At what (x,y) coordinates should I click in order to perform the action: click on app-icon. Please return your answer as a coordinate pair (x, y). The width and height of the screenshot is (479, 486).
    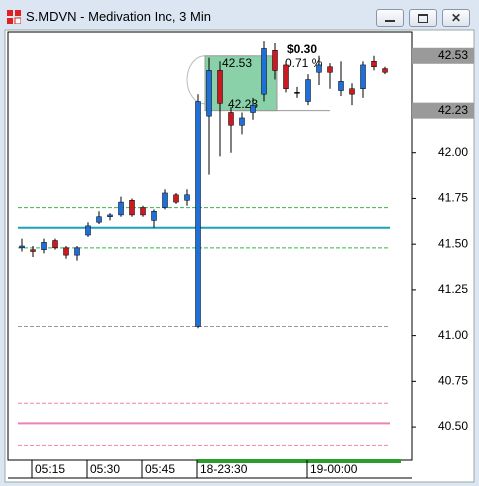
    Looking at the image, I should click on (14, 17).